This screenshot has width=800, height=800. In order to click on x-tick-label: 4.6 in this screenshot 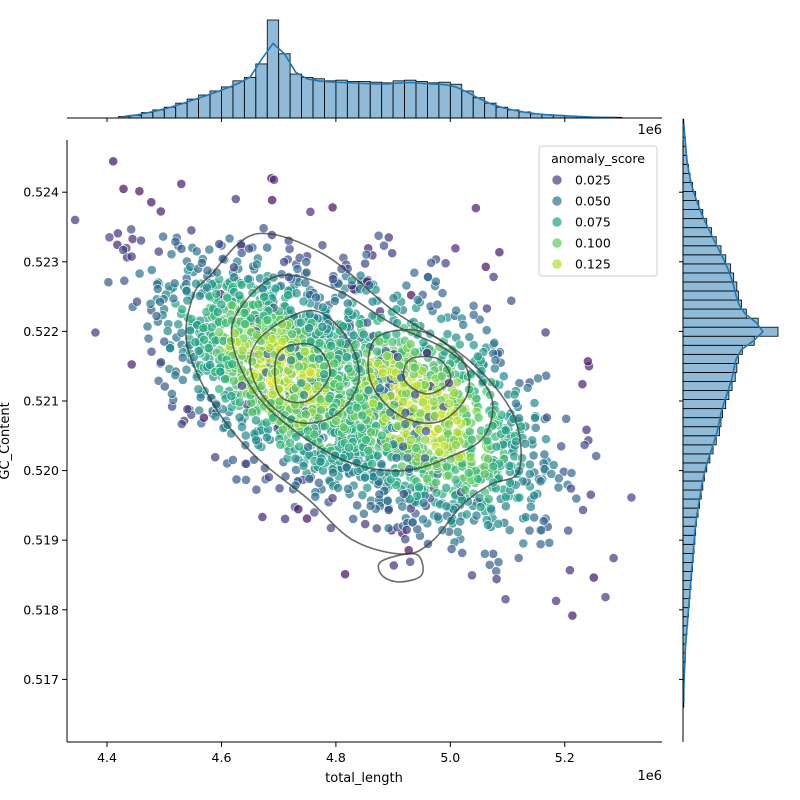, I will do `click(222, 757)`.